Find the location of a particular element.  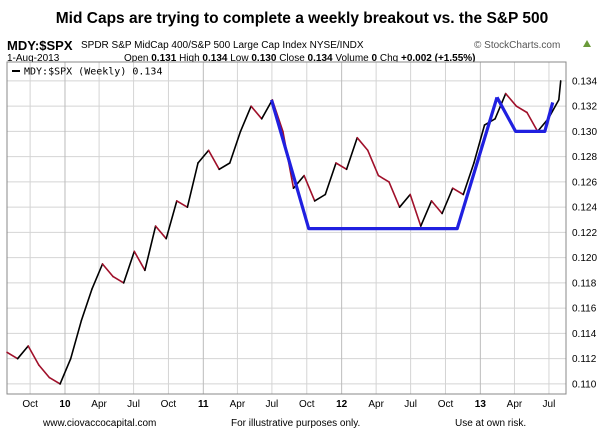

chg-label: Chg is located at coordinates (389, 58).